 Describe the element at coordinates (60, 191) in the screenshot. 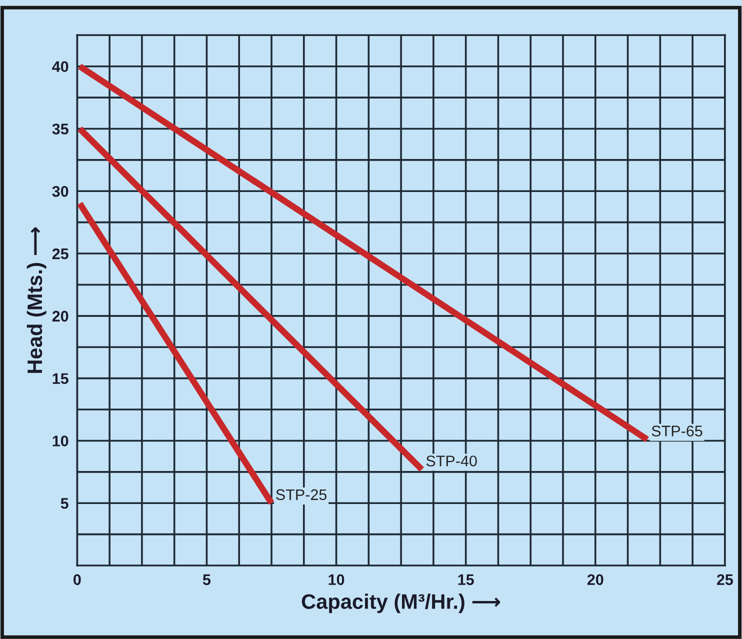

I see `y-tick-label: 30` at that location.